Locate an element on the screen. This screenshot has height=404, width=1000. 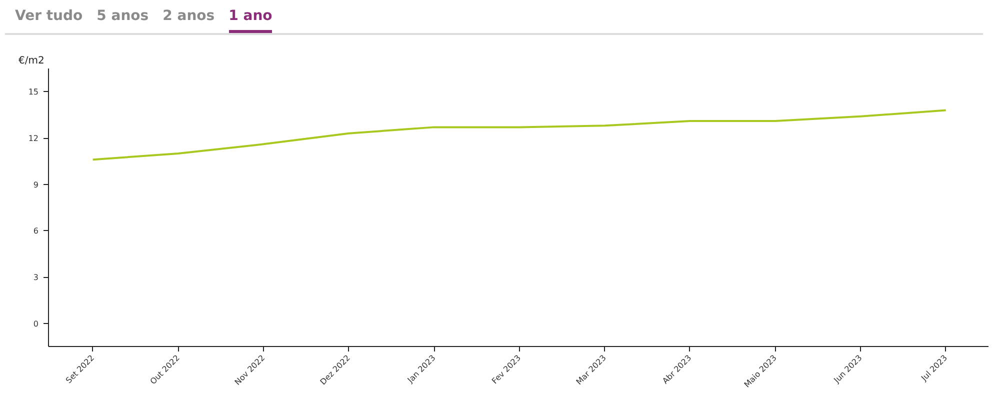
text: Ver tudo is located at coordinates (49, 16).